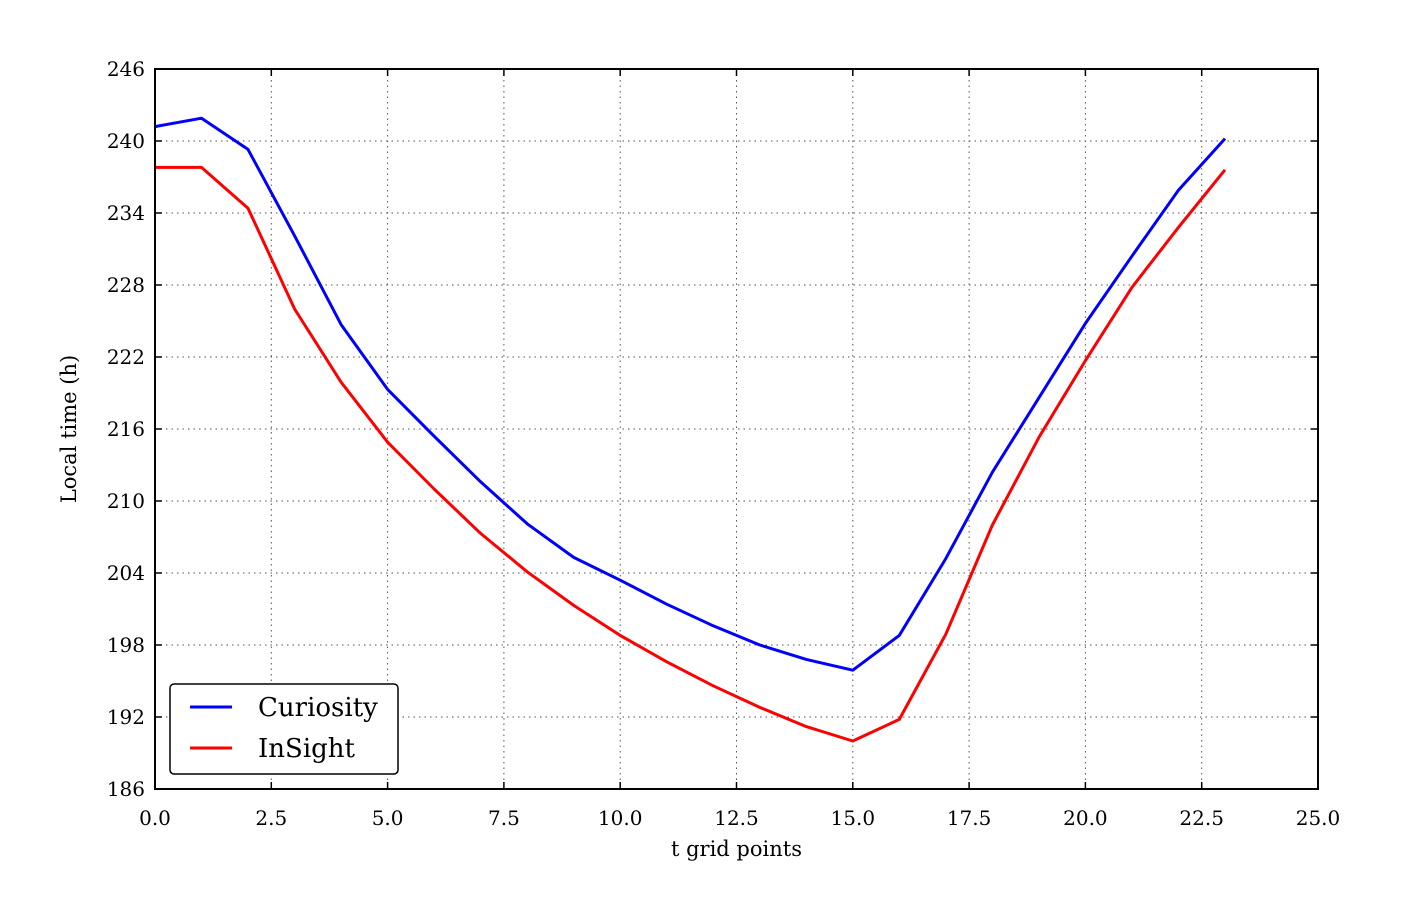 This screenshot has height=921, width=1402. I want to click on x-tick-label: 12.5, so click(736, 818).